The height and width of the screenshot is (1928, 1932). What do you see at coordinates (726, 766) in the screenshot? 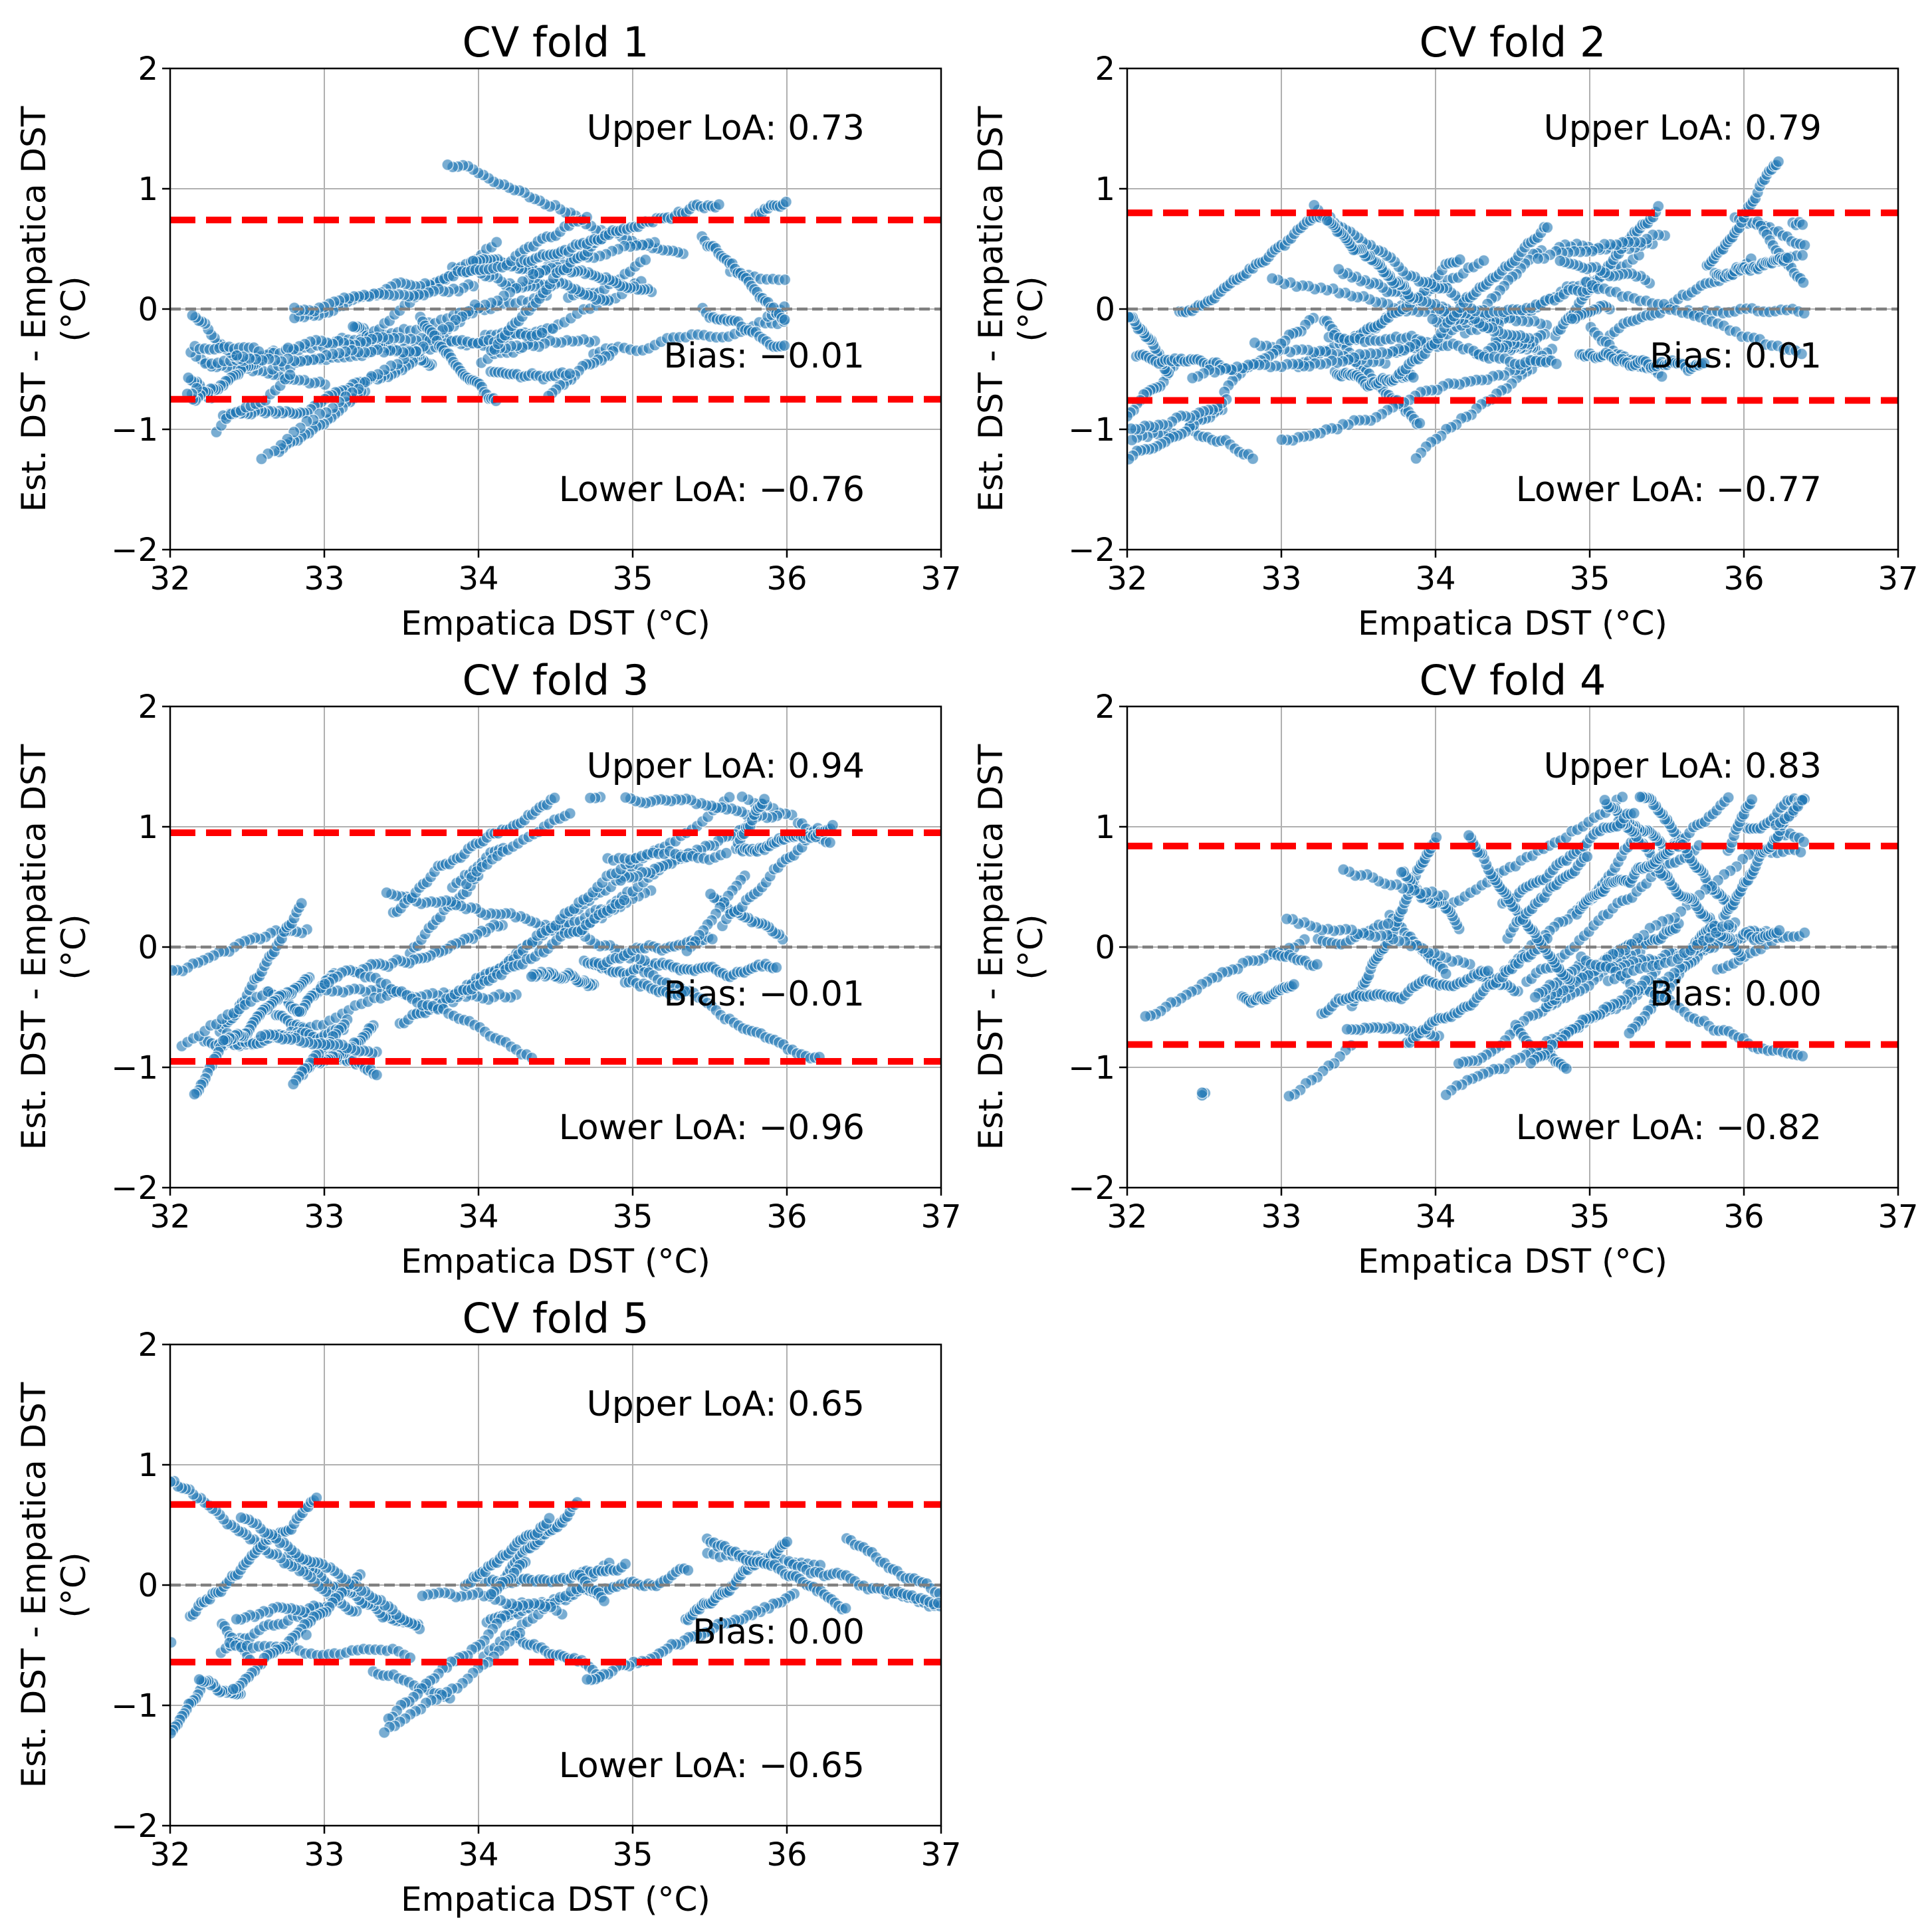
I see `upper-loa-annotation: Upper LoA: 0.94` at bounding box center [726, 766].